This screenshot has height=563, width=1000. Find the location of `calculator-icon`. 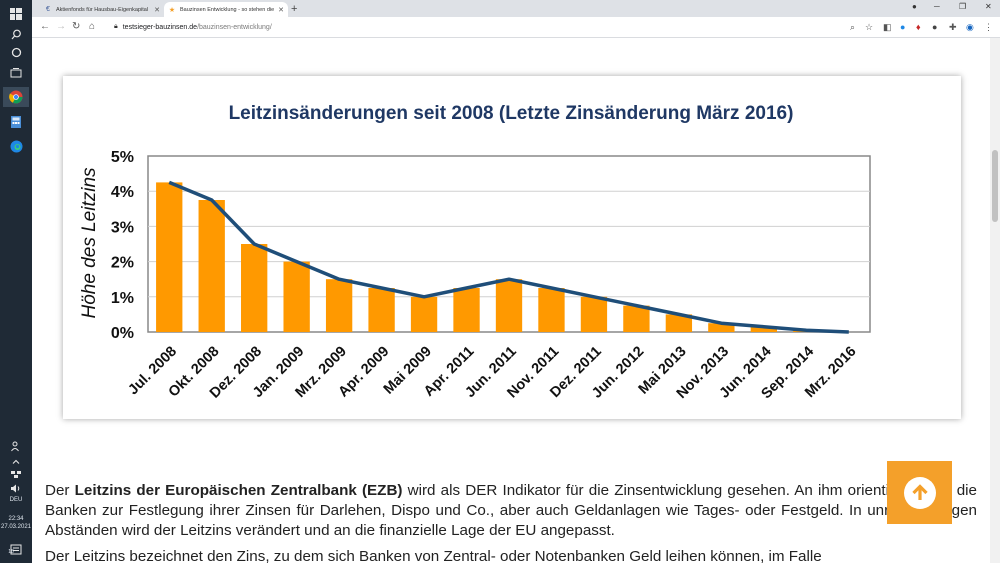

calculator-icon is located at coordinates (16, 122).